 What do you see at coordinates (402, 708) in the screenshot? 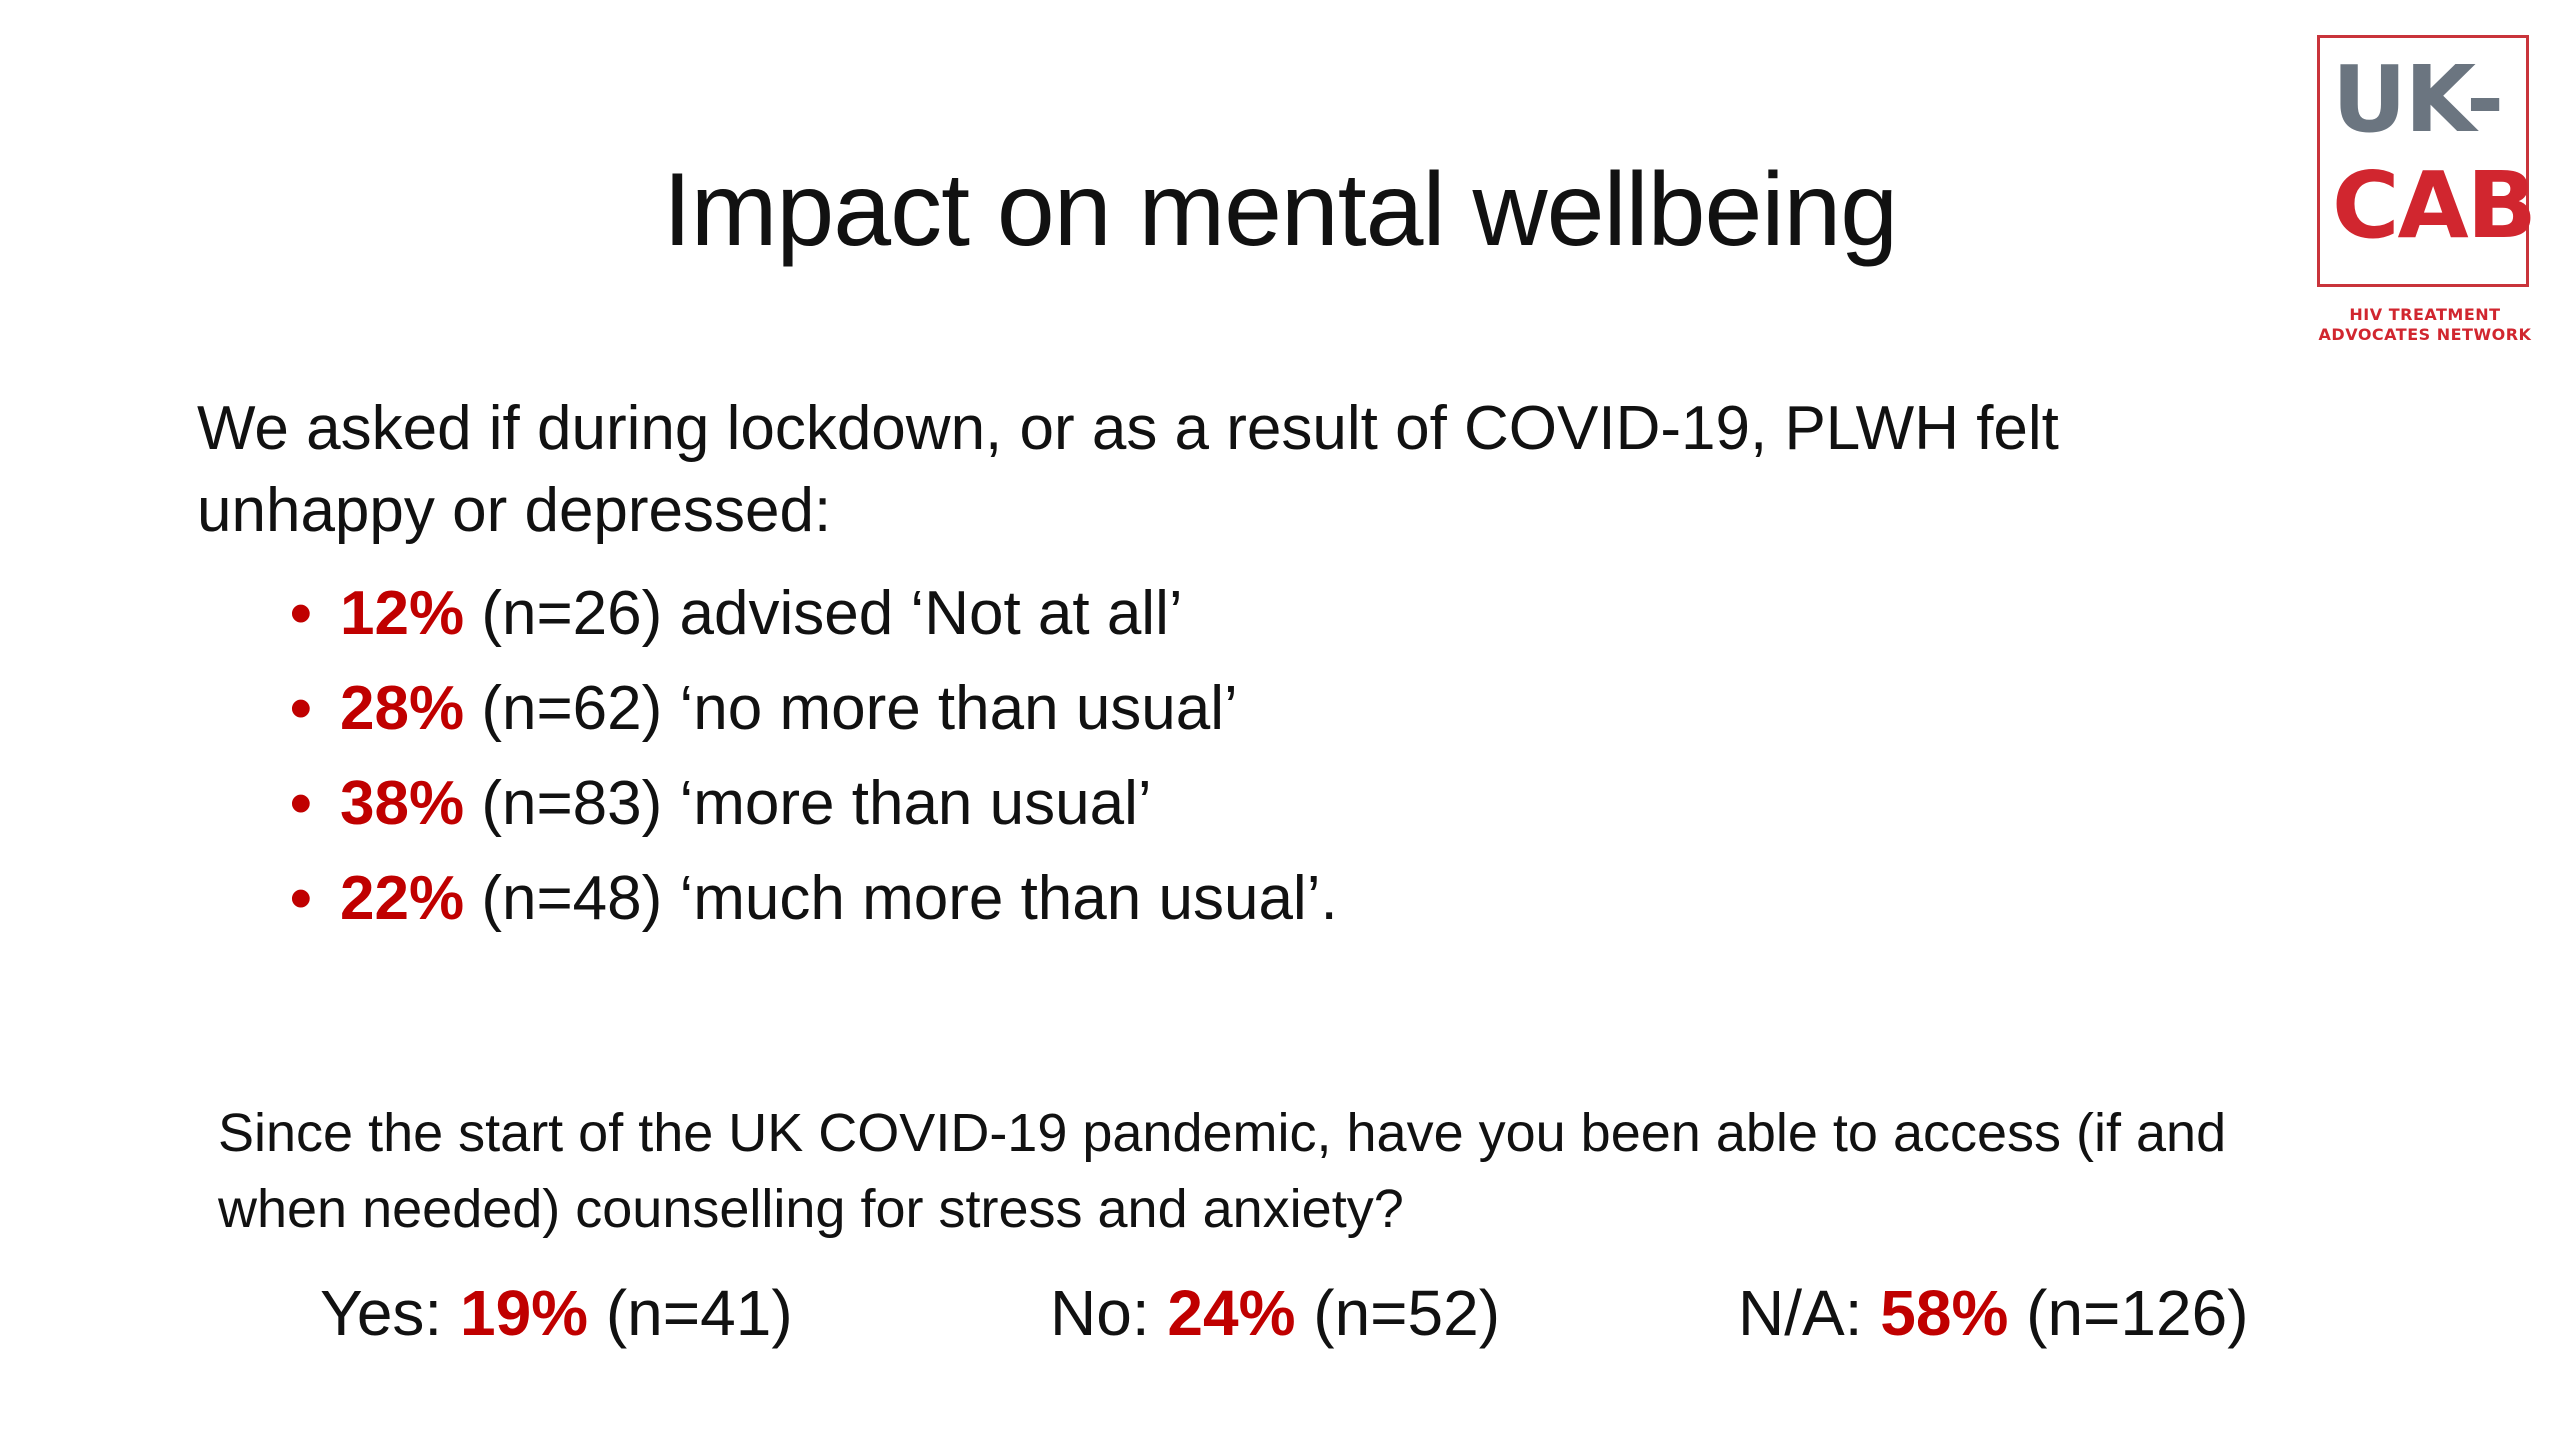
I see `bullet-percent: 28%` at bounding box center [402, 708].